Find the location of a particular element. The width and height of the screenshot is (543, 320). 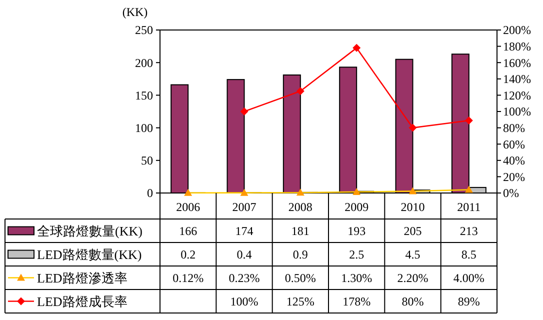

x-tick-label: 2008 is located at coordinates (300, 207).